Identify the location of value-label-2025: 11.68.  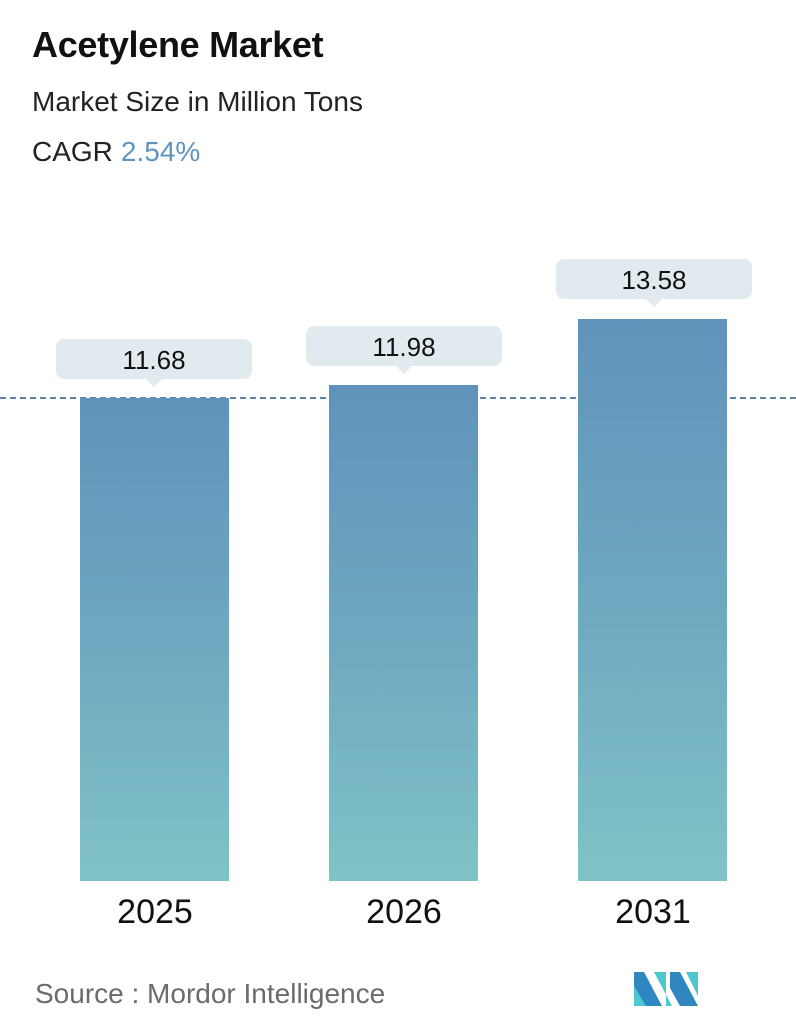
(154, 363).